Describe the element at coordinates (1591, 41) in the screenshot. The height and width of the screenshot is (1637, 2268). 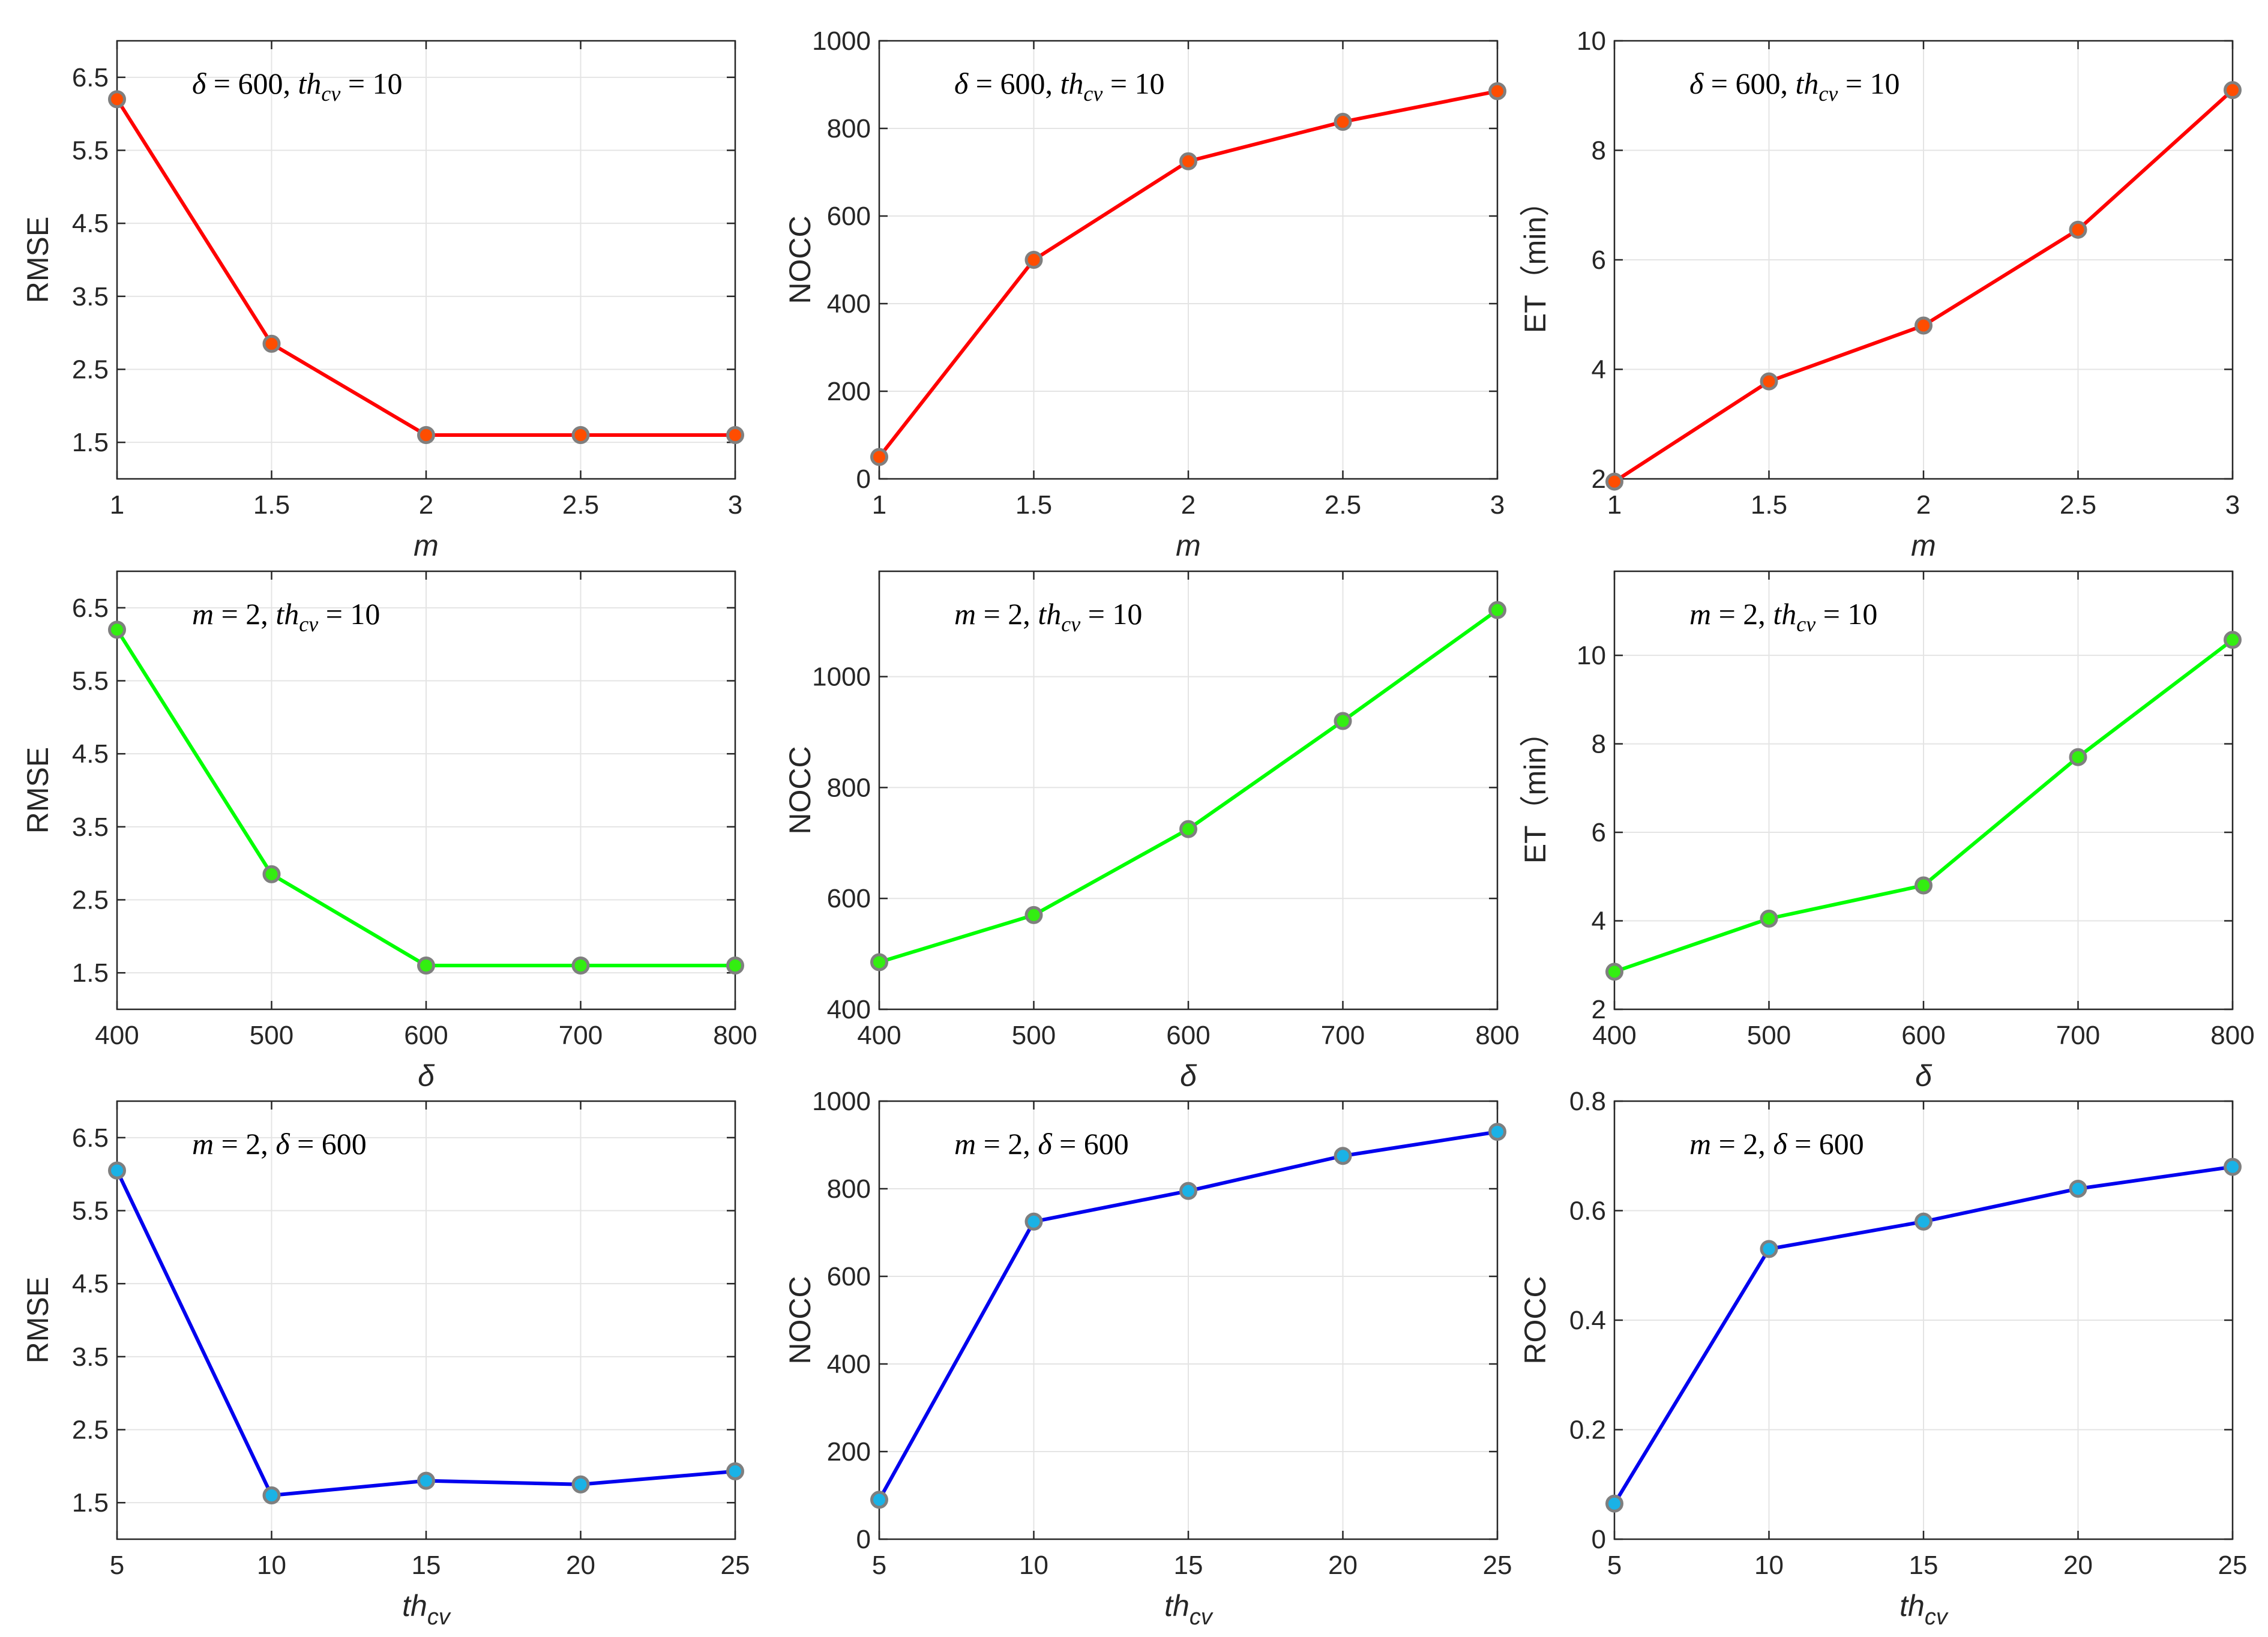
I see `y-tick-label: 10` at that location.